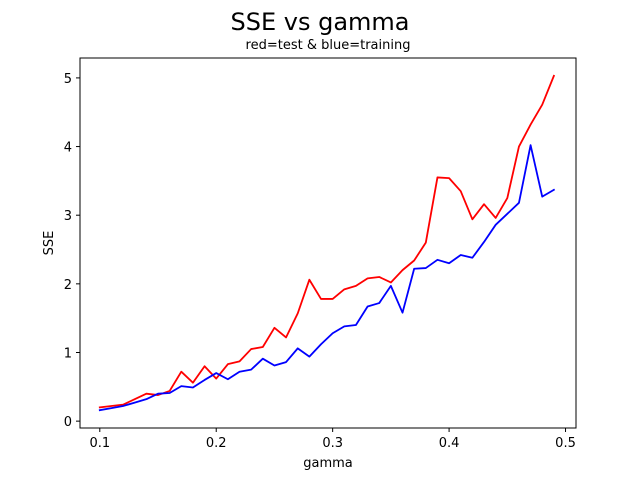  What do you see at coordinates (319, 22) in the screenshot?
I see `chart-title: SSE vs gamma` at bounding box center [319, 22].